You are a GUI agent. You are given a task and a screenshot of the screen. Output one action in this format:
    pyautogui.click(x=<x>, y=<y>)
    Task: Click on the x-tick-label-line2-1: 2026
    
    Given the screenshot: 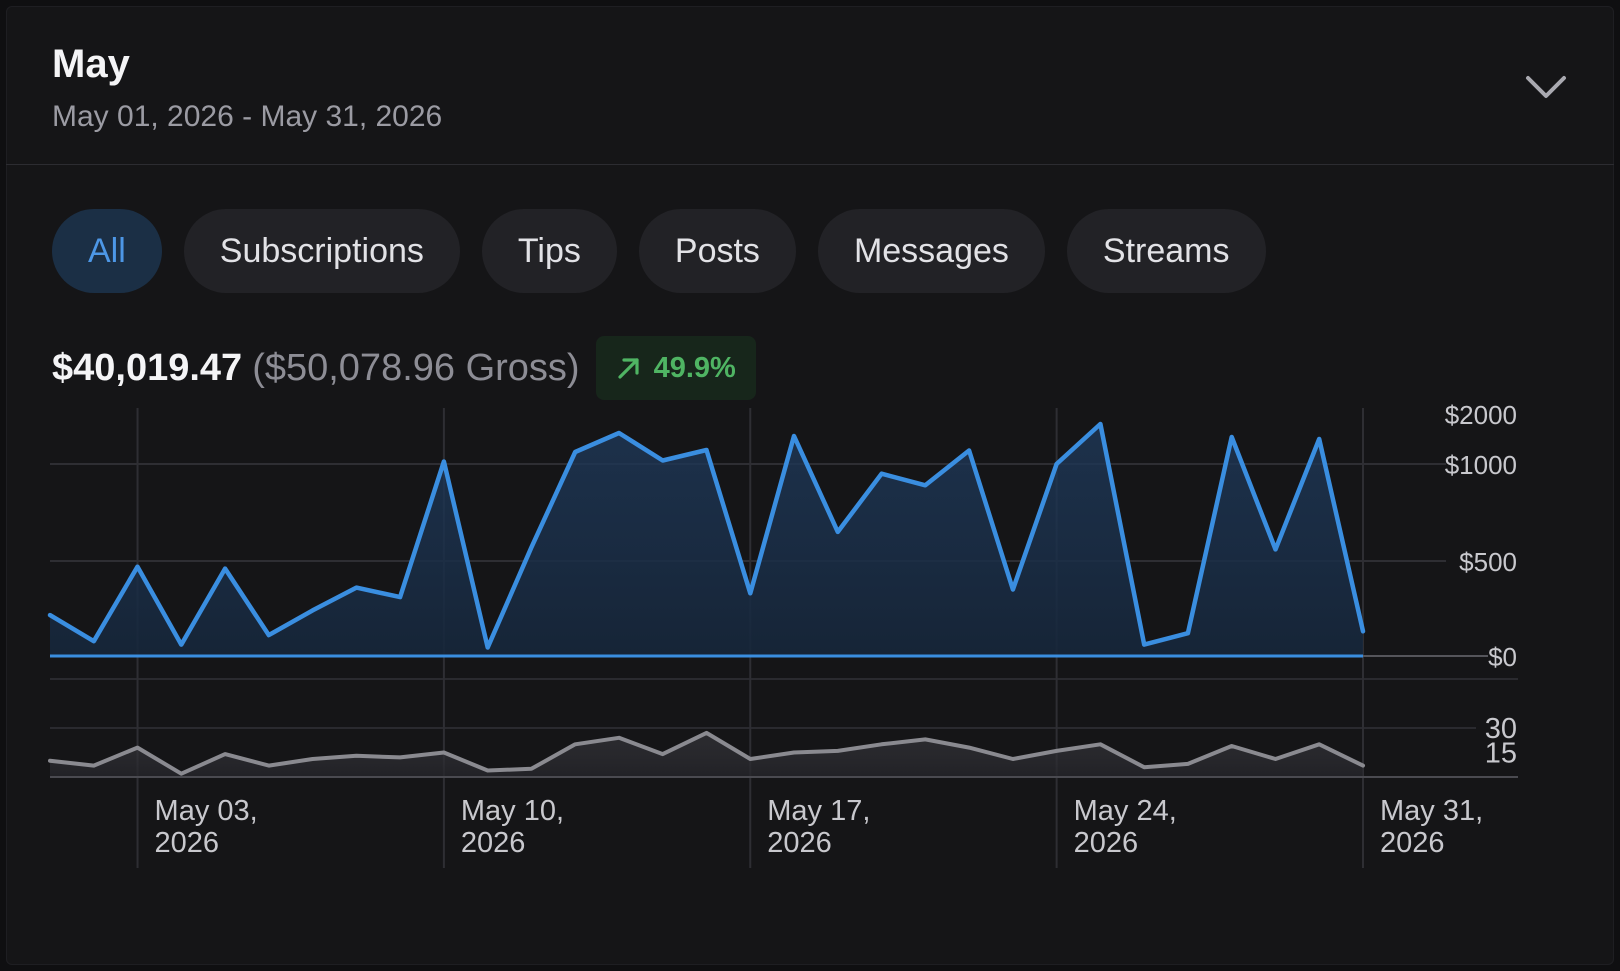 What is the action you would take?
    pyautogui.click(x=493, y=843)
    